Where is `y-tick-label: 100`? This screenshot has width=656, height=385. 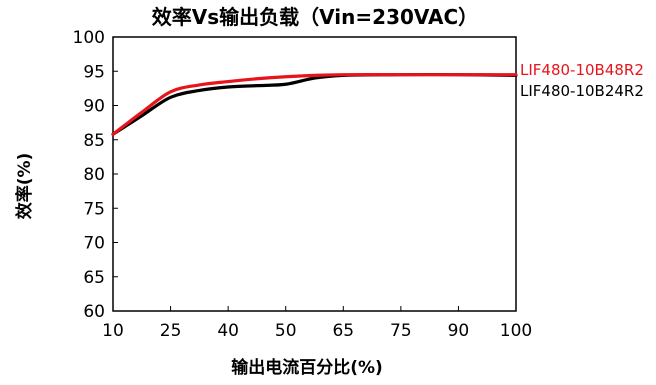
y-tick-label: 100 is located at coordinates (89, 38).